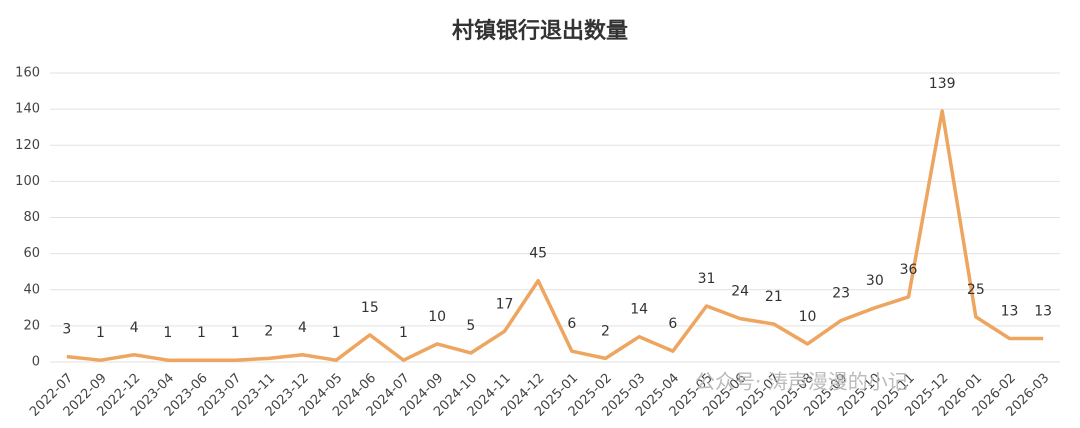 The image size is (1080, 428). I want to click on y-tick-label: 60, so click(31, 253).